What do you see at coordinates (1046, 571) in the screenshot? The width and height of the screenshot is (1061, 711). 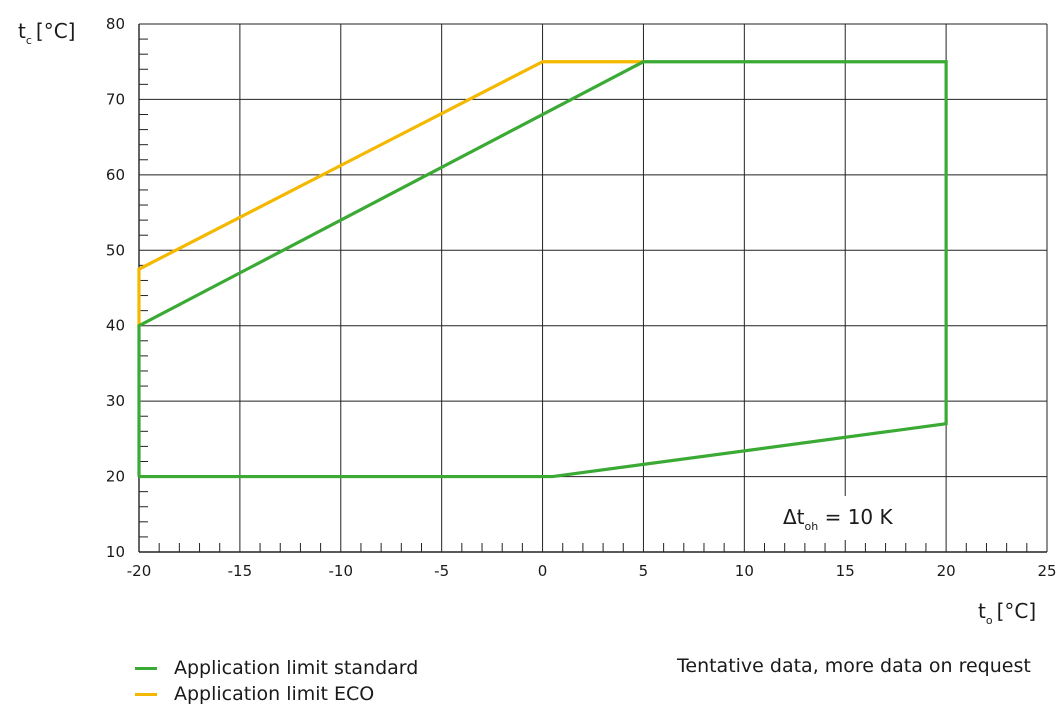 I see `x-tick-label: 25` at bounding box center [1046, 571].